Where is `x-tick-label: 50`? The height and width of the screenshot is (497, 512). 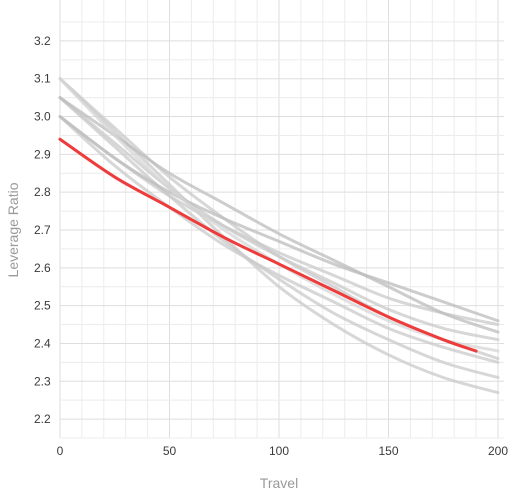
x-tick-label: 50 is located at coordinates (170, 451).